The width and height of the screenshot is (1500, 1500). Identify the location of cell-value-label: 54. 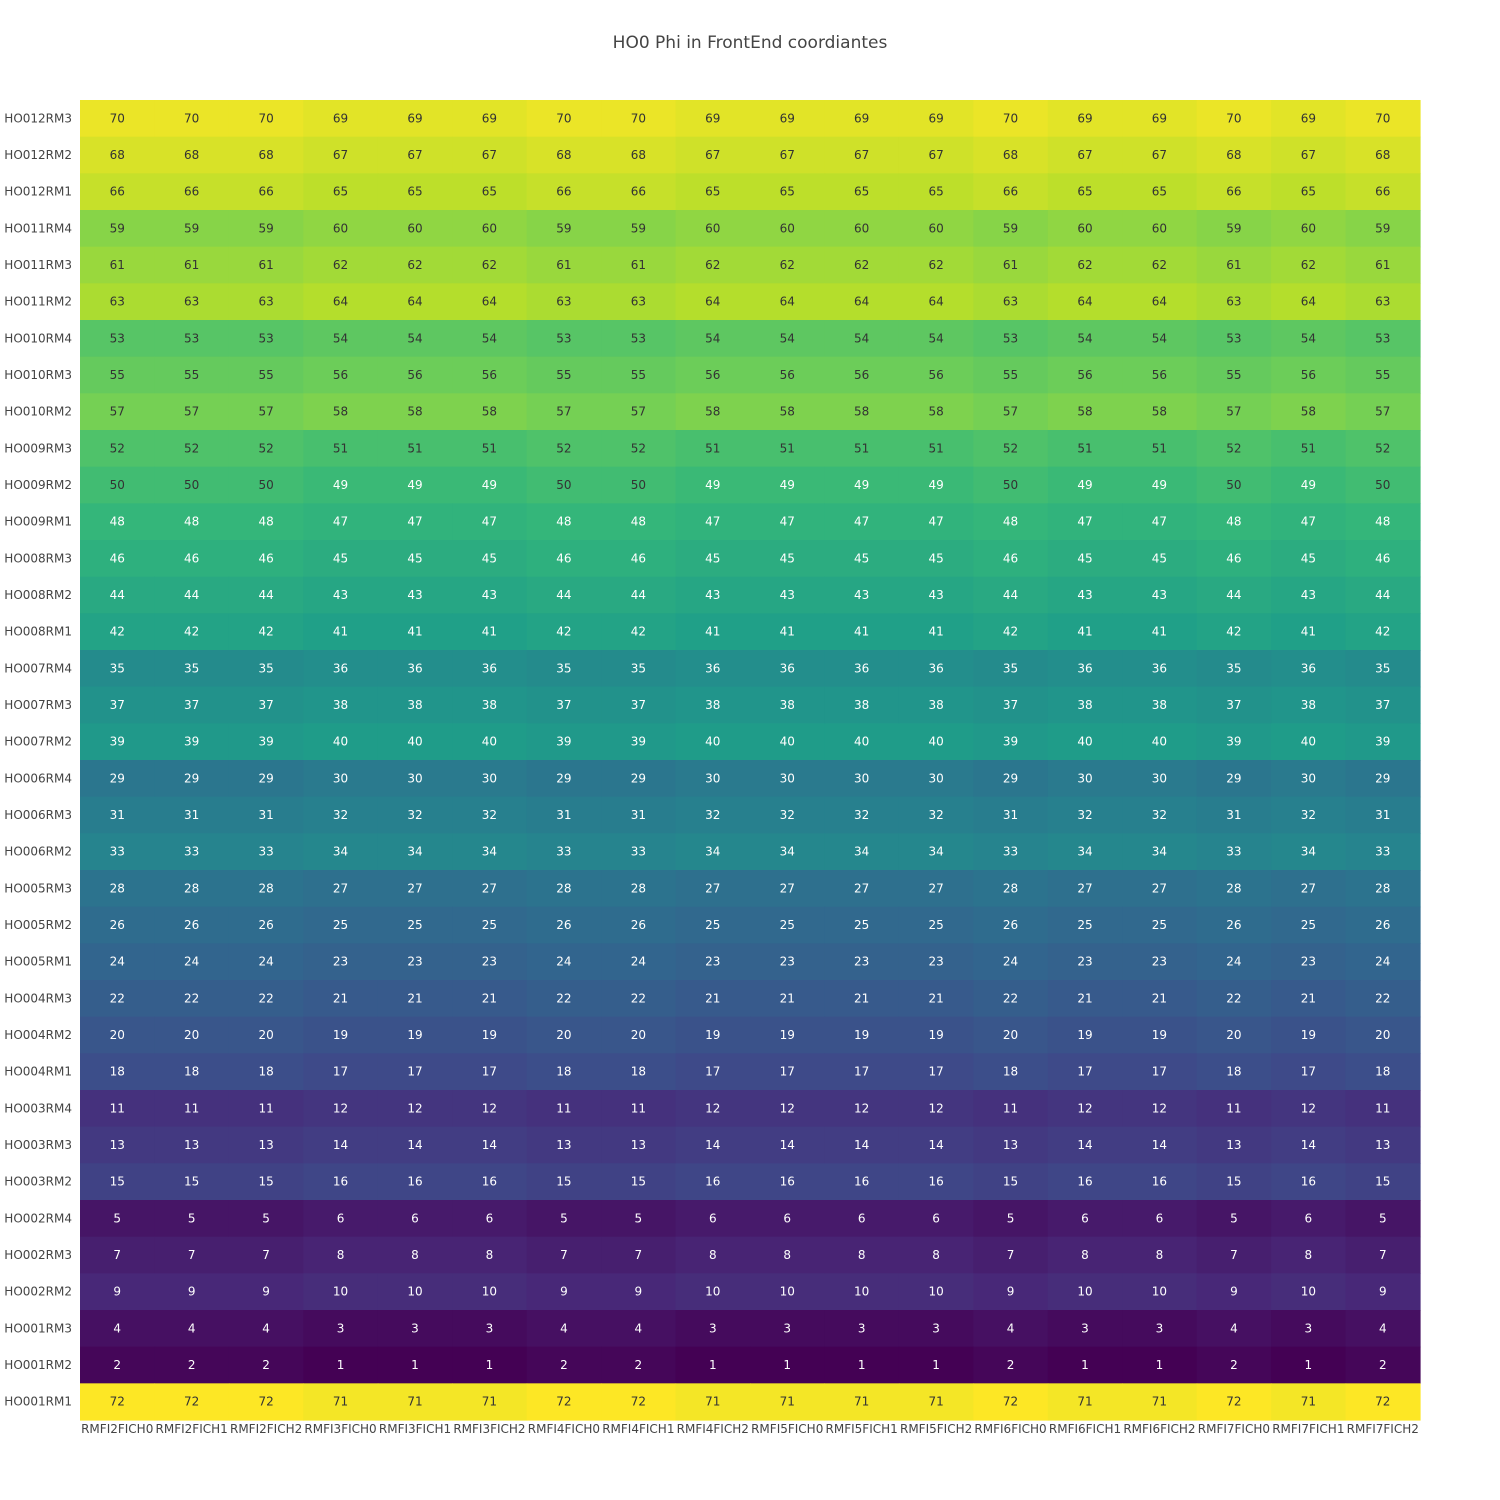
(1084, 338).